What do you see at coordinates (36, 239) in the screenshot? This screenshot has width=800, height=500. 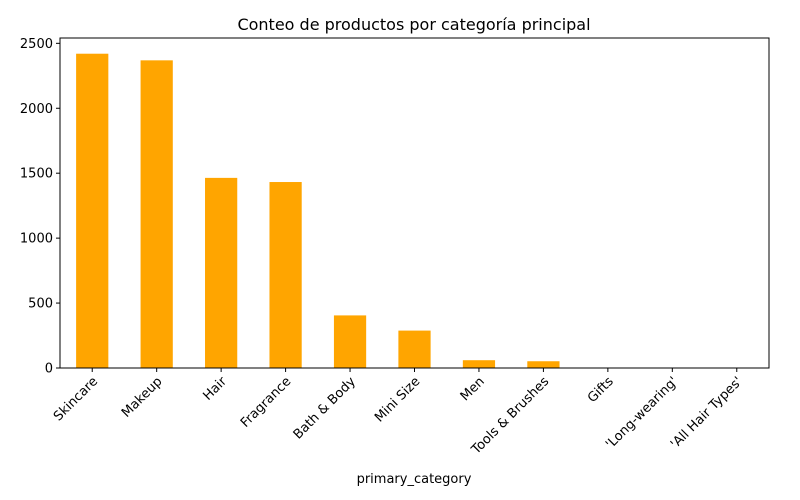 I see `y-tick-label: 1000` at bounding box center [36, 239].